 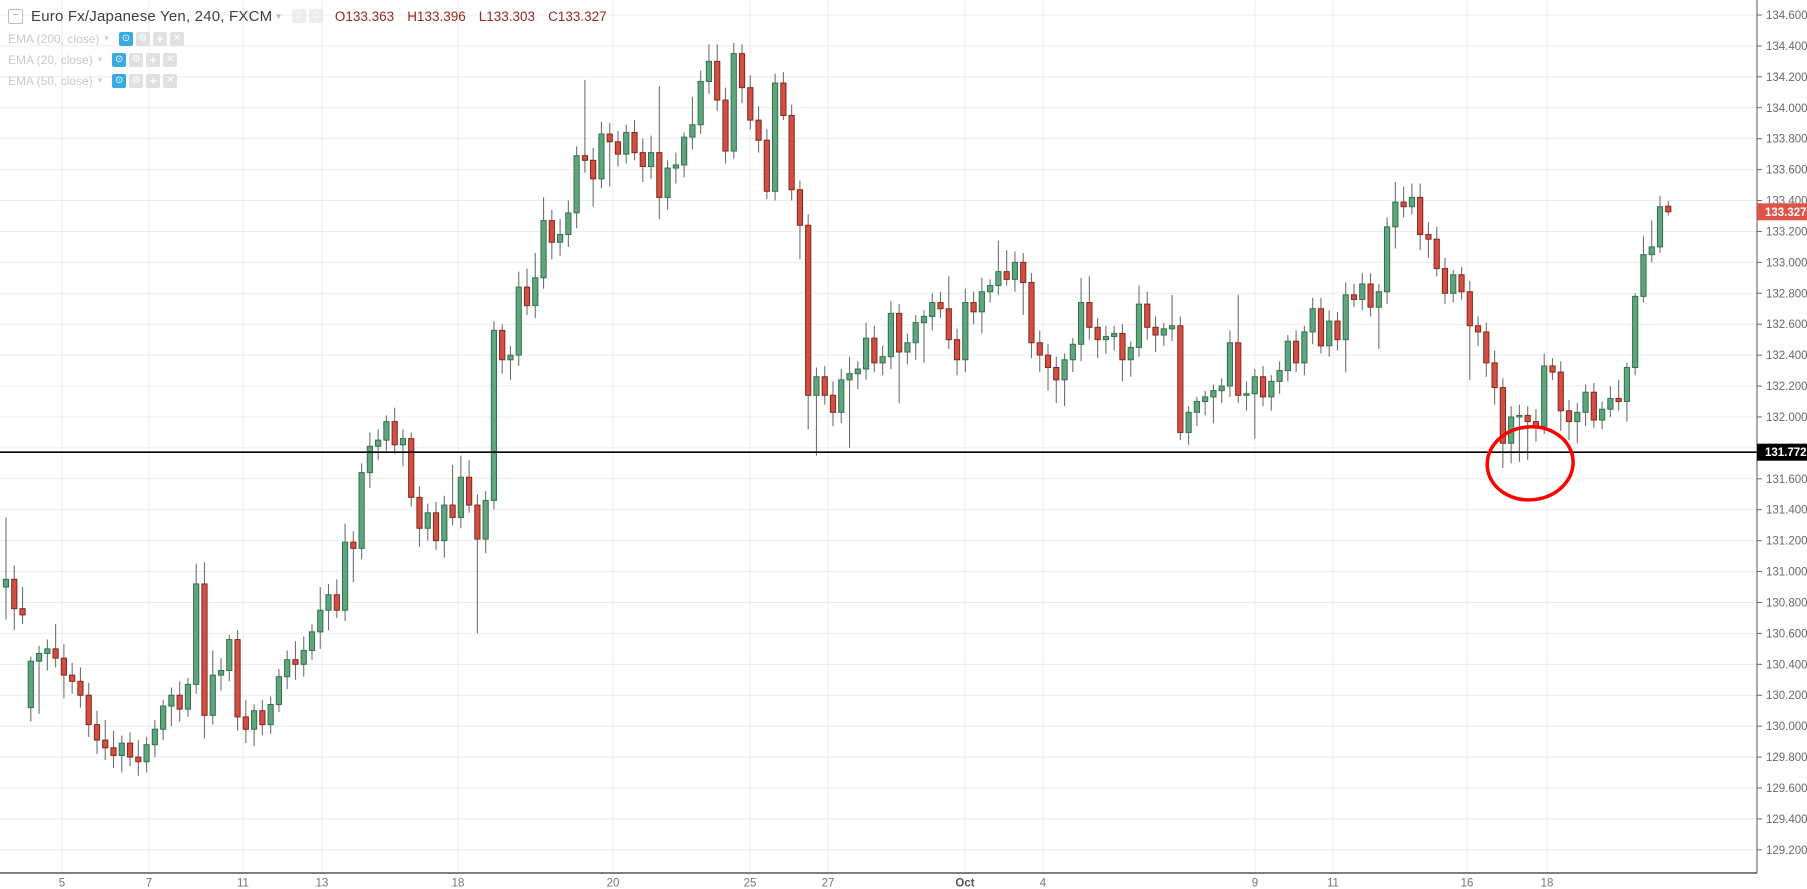 I want to click on price-tick-label: 132.600, so click(x=1786, y=325).